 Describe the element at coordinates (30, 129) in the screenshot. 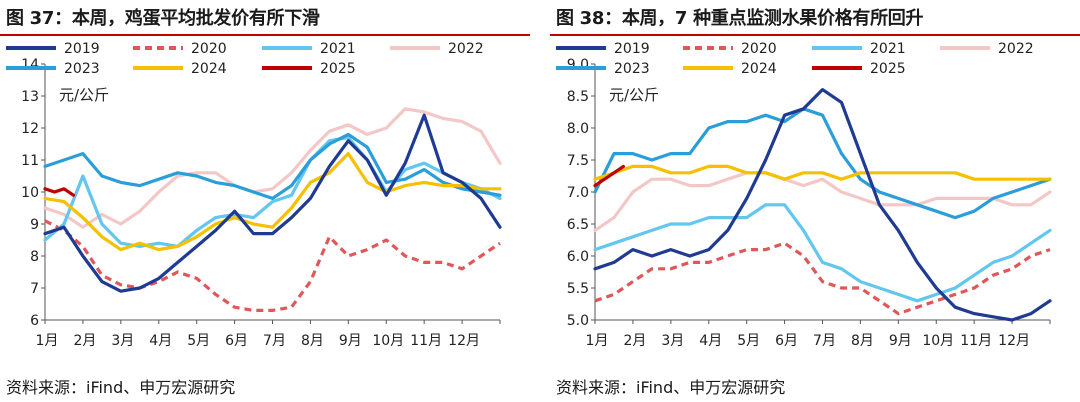

I see `y-tick-label: 12` at that location.